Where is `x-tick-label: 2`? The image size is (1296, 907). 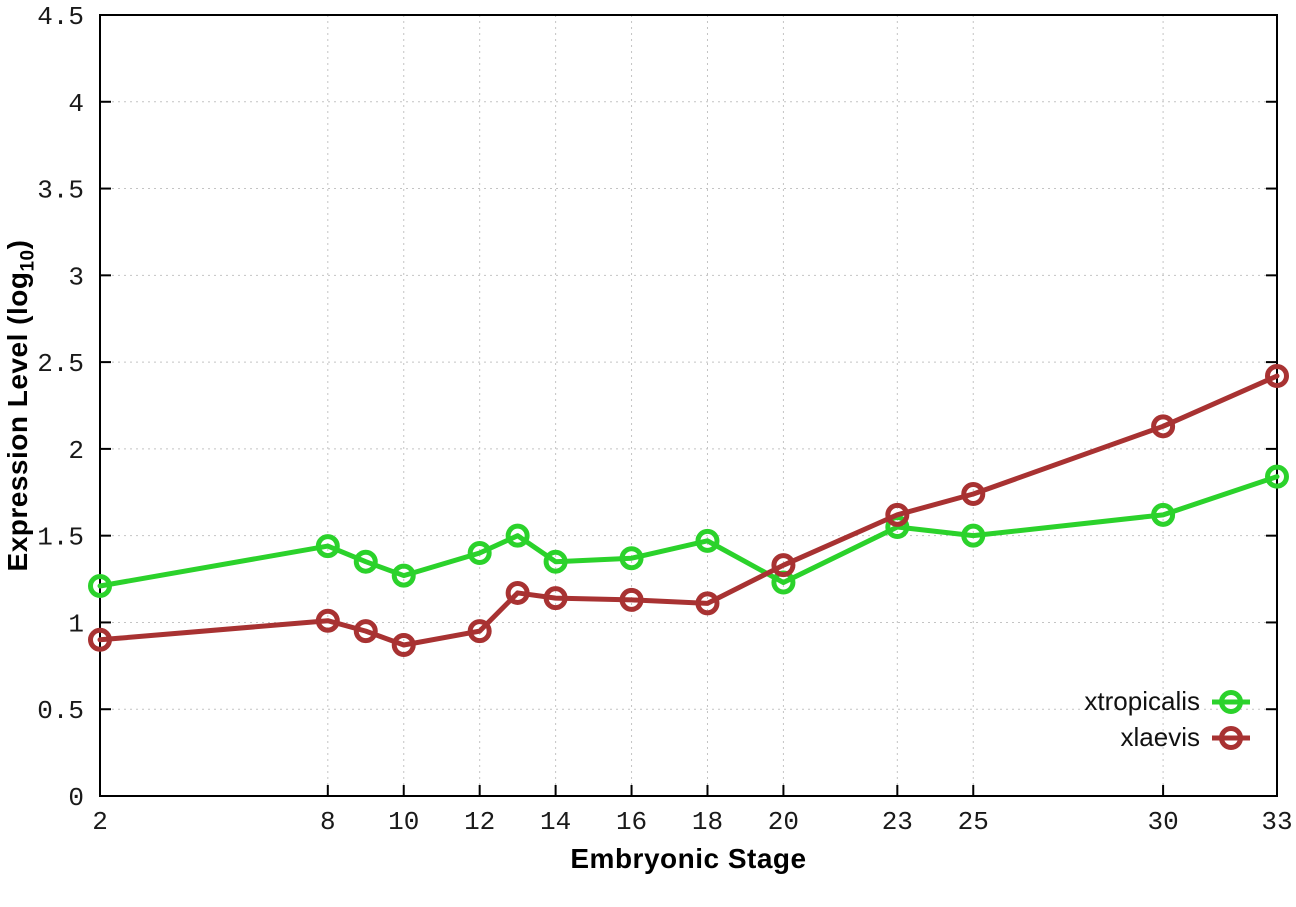
x-tick-label: 2 is located at coordinates (100, 822).